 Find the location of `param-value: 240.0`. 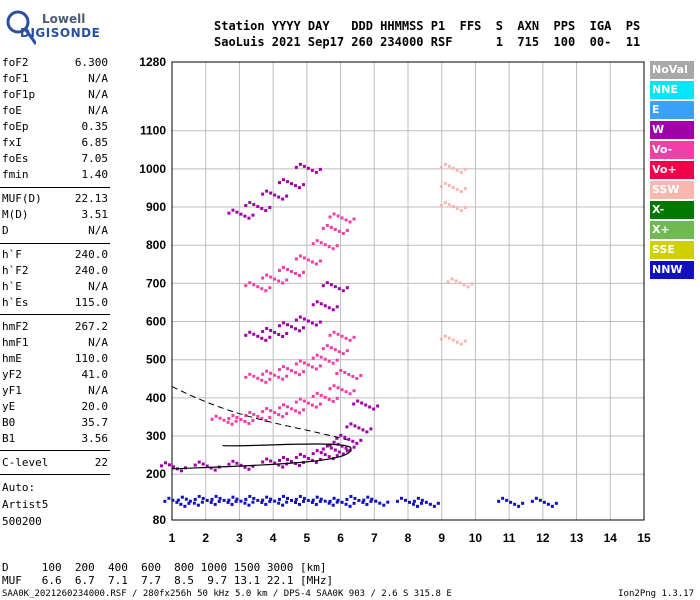

param-value: 240.0 is located at coordinates (91, 270).